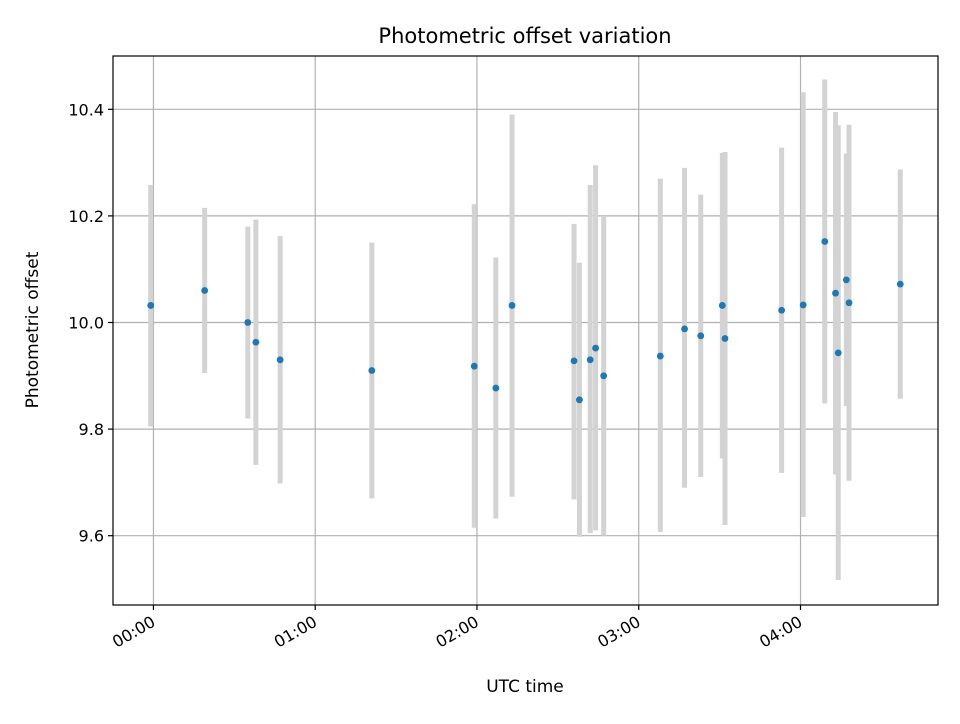 The height and width of the screenshot is (724, 960). What do you see at coordinates (86, 109) in the screenshot?
I see `y-tick-label: 10.4` at bounding box center [86, 109].